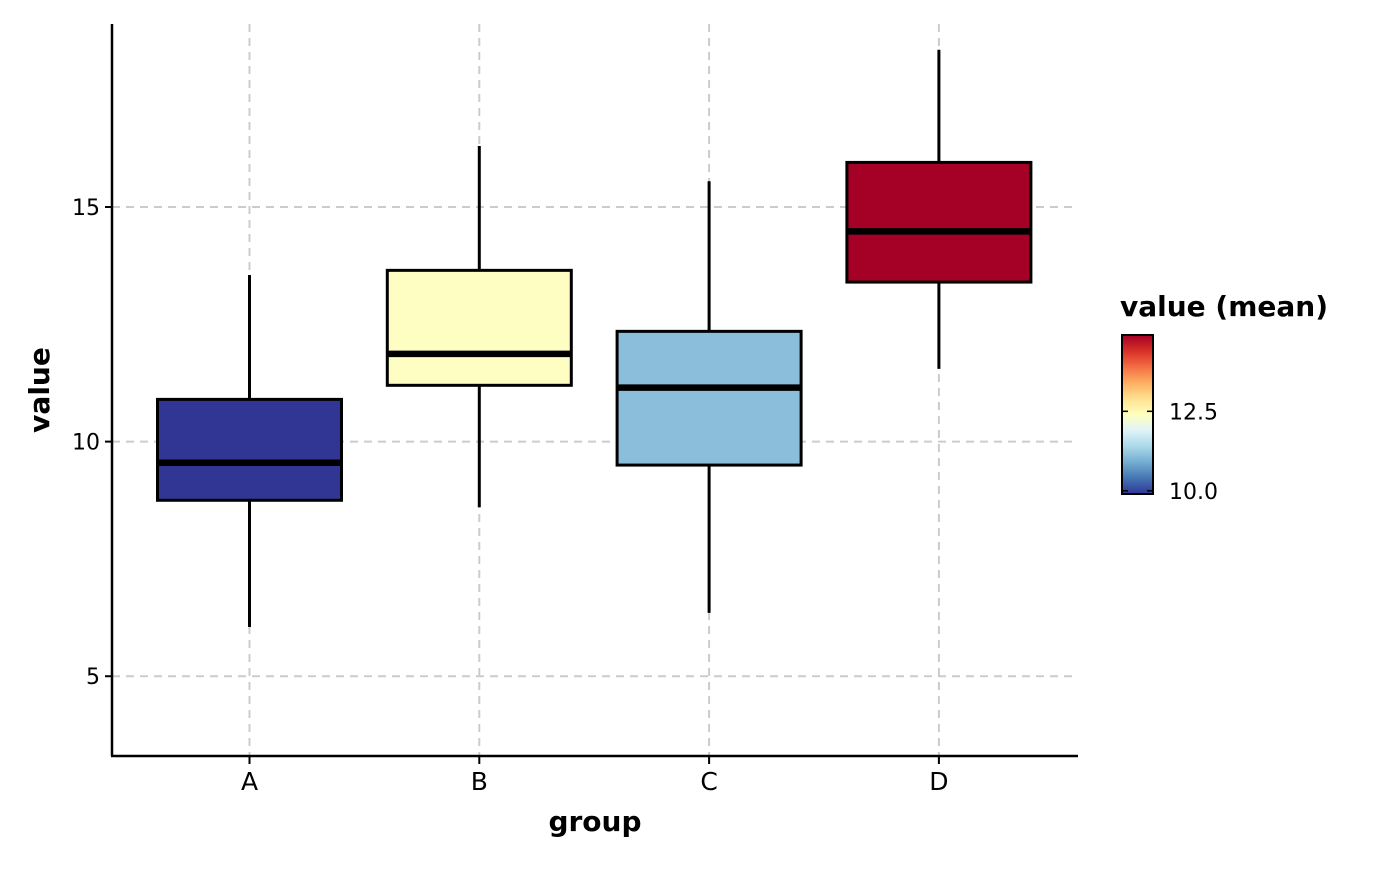 This screenshot has width=1400, height=871. I want to click on x-tick-label: C, so click(708, 781).